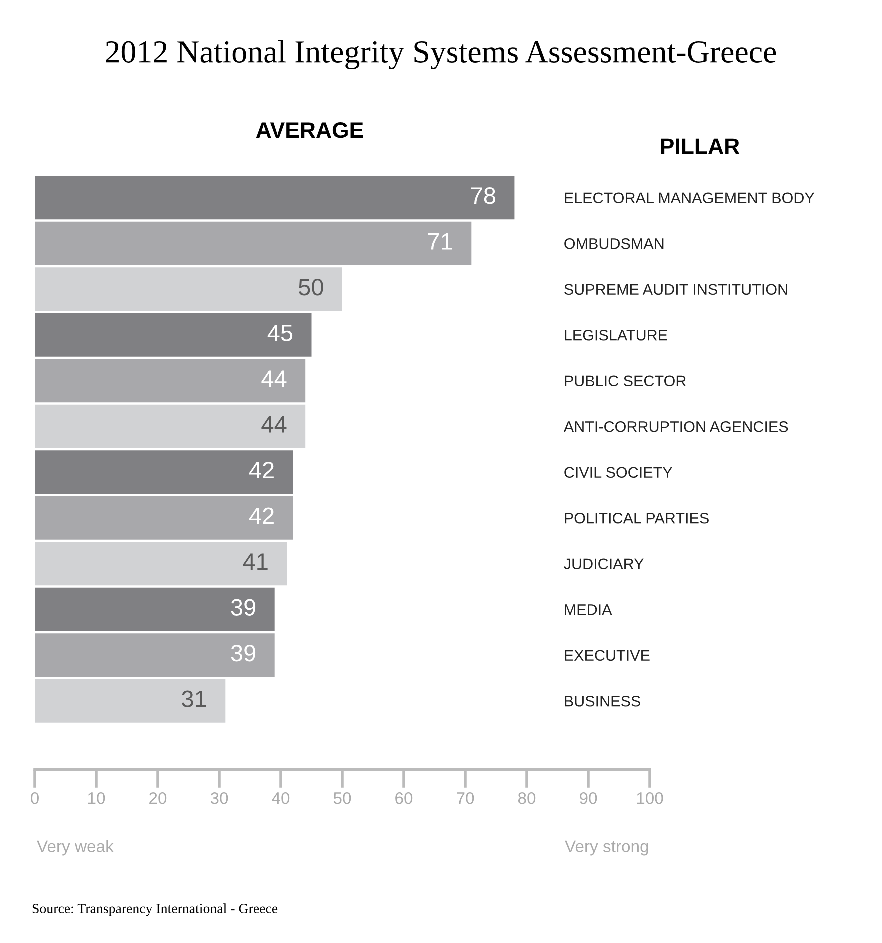 The height and width of the screenshot is (943, 882). Describe the element at coordinates (97, 798) in the screenshot. I see `x-tick-label: 10` at that location.